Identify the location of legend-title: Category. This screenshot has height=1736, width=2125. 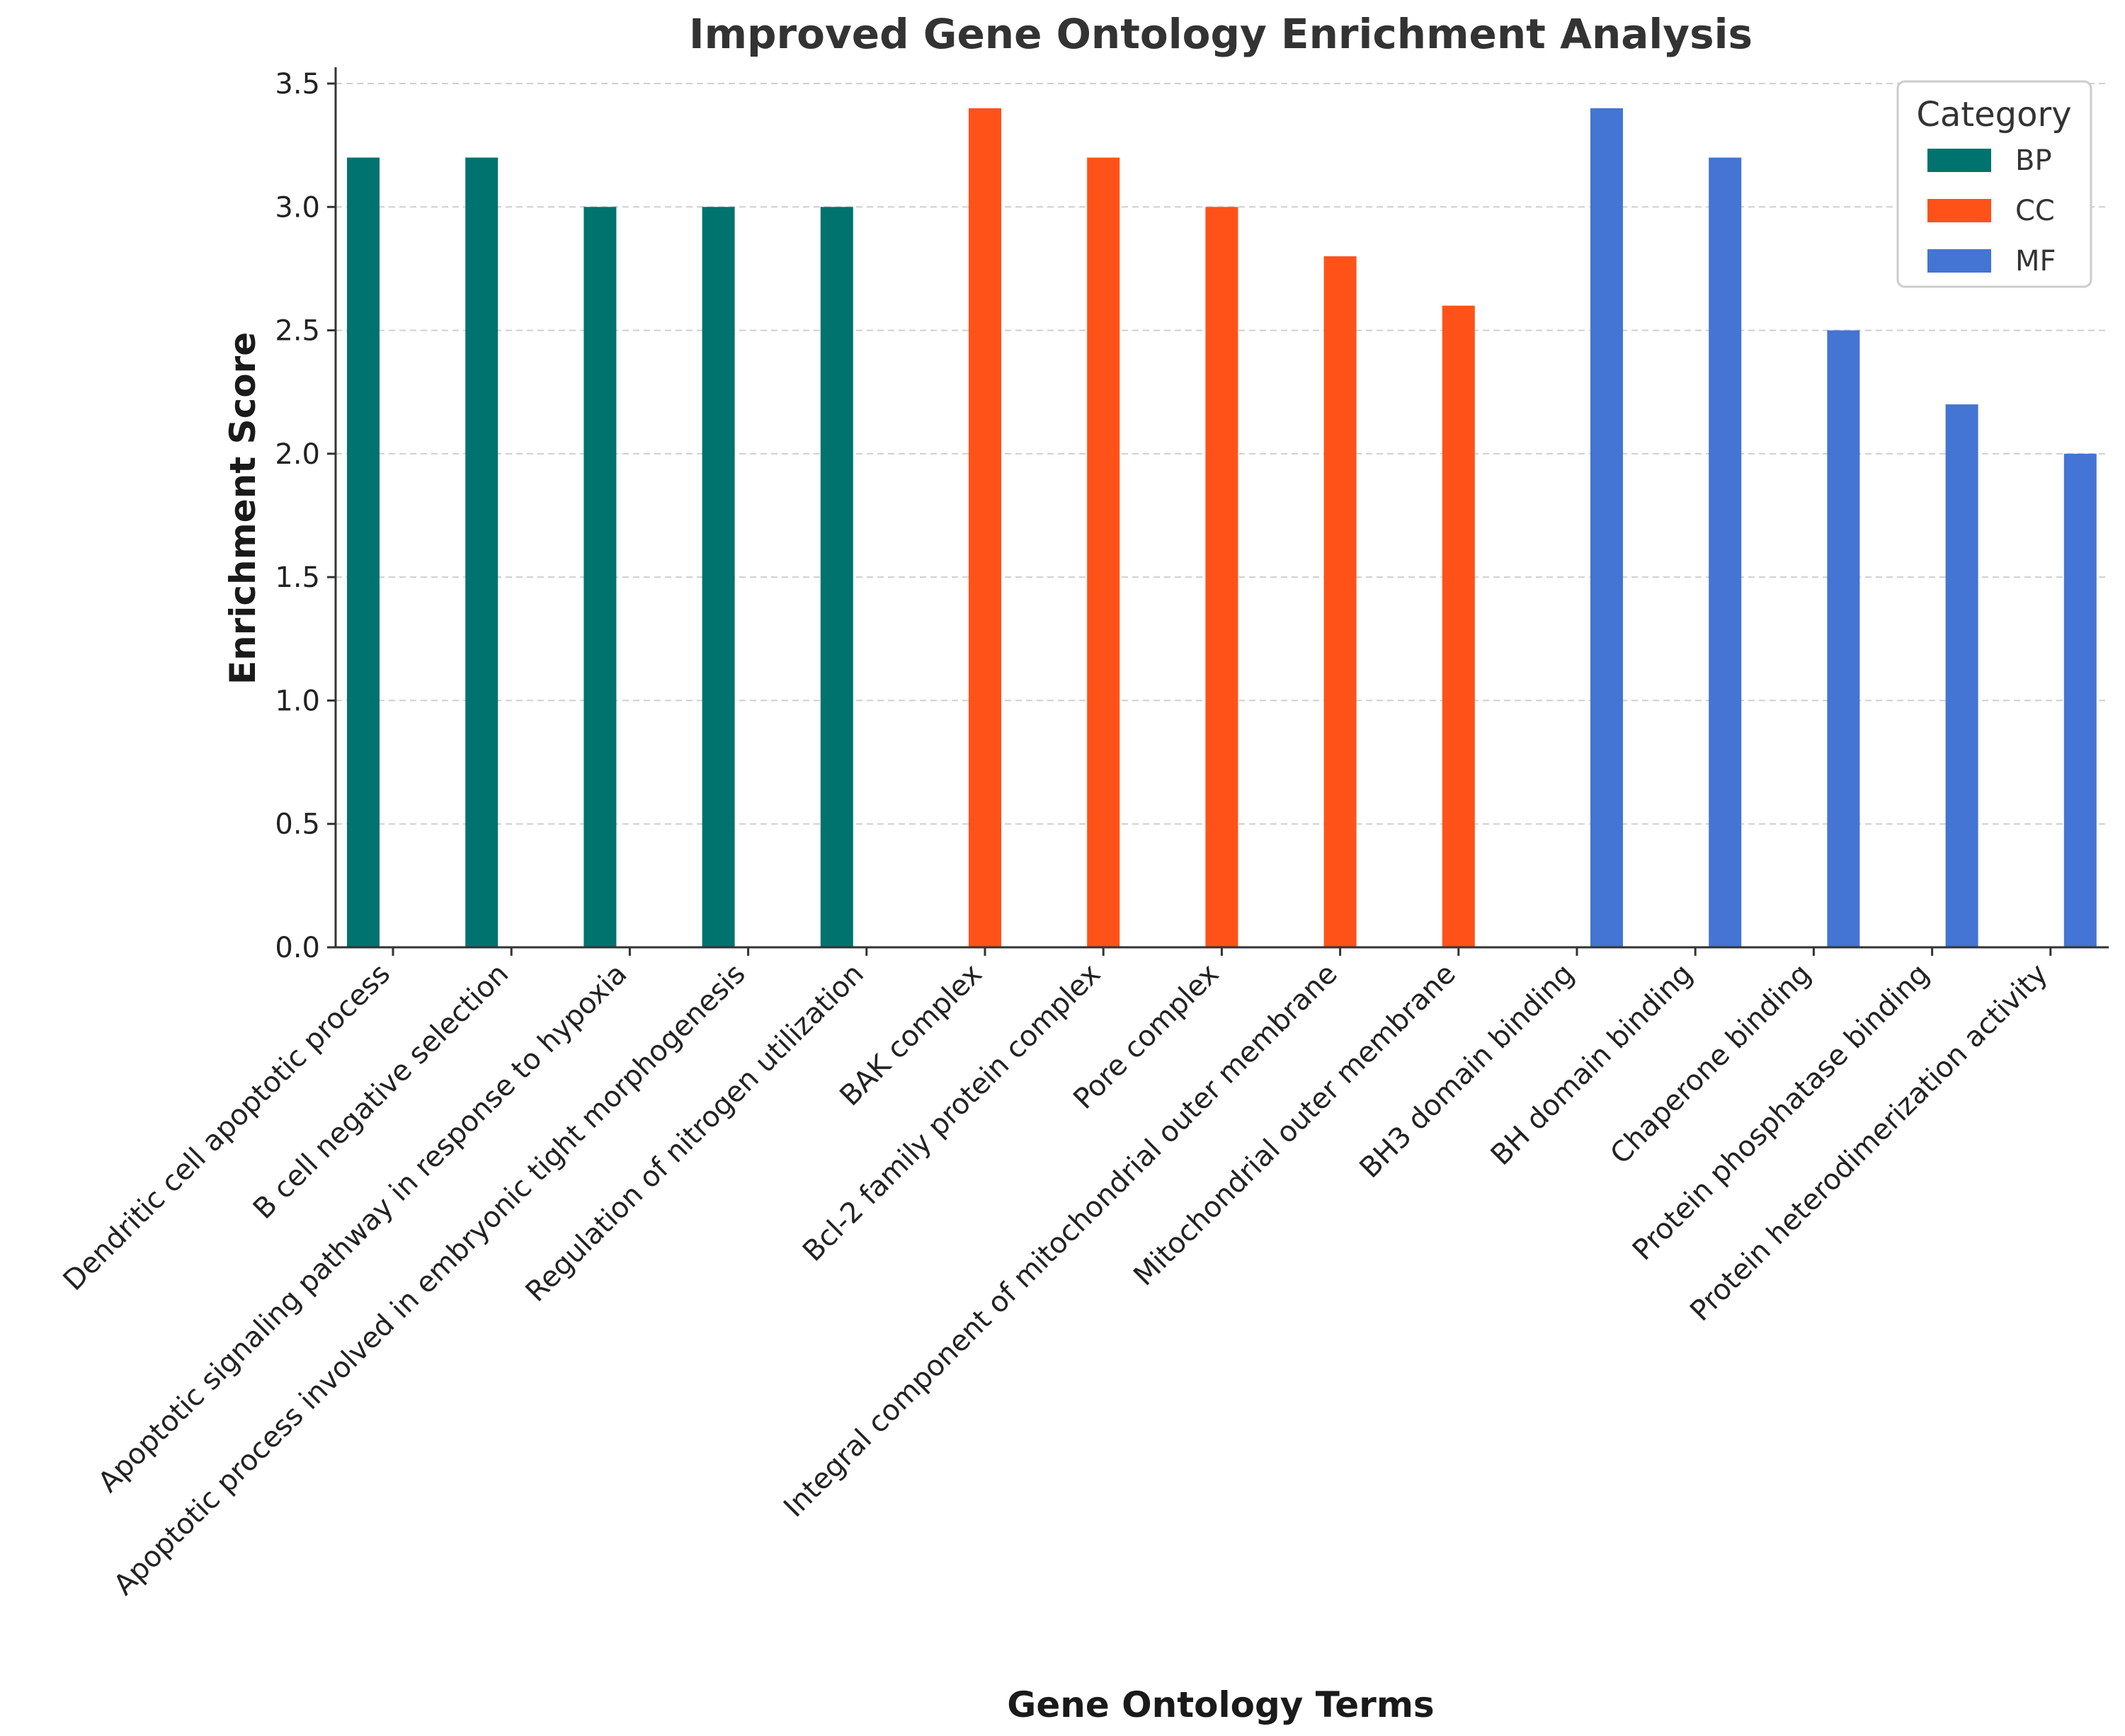
(1994, 115).